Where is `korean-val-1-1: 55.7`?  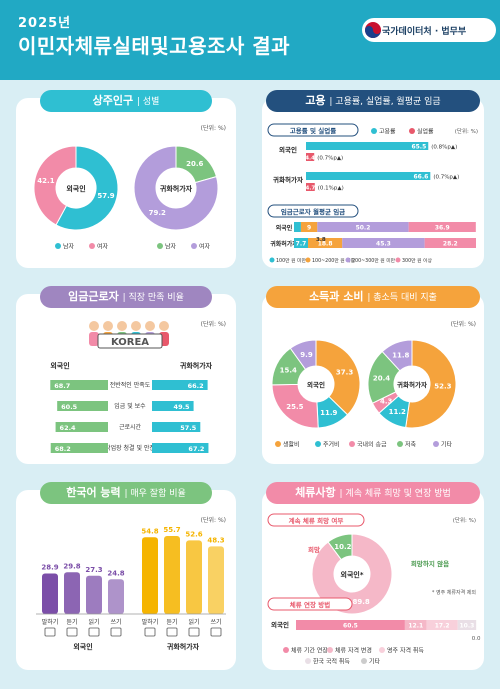
korean-val-1-1: 55.7 is located at coordinates (171, 530).